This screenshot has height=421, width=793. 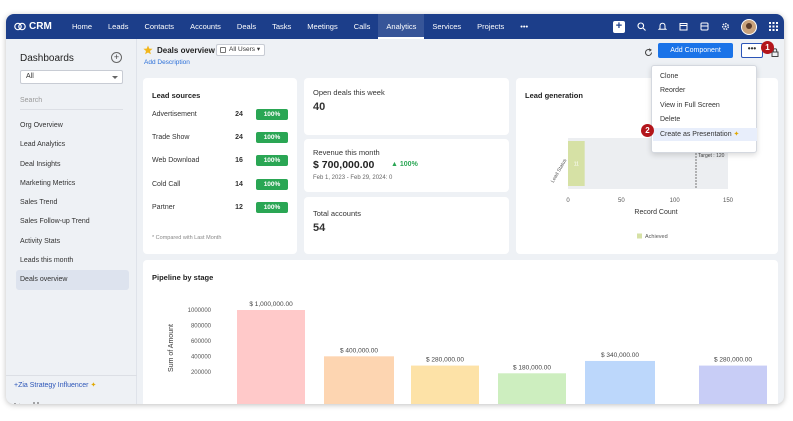 What do you see at coordinates (704, 27) in the screenshot?
I see `marketplace-icon` at bounding box center [704, 27].